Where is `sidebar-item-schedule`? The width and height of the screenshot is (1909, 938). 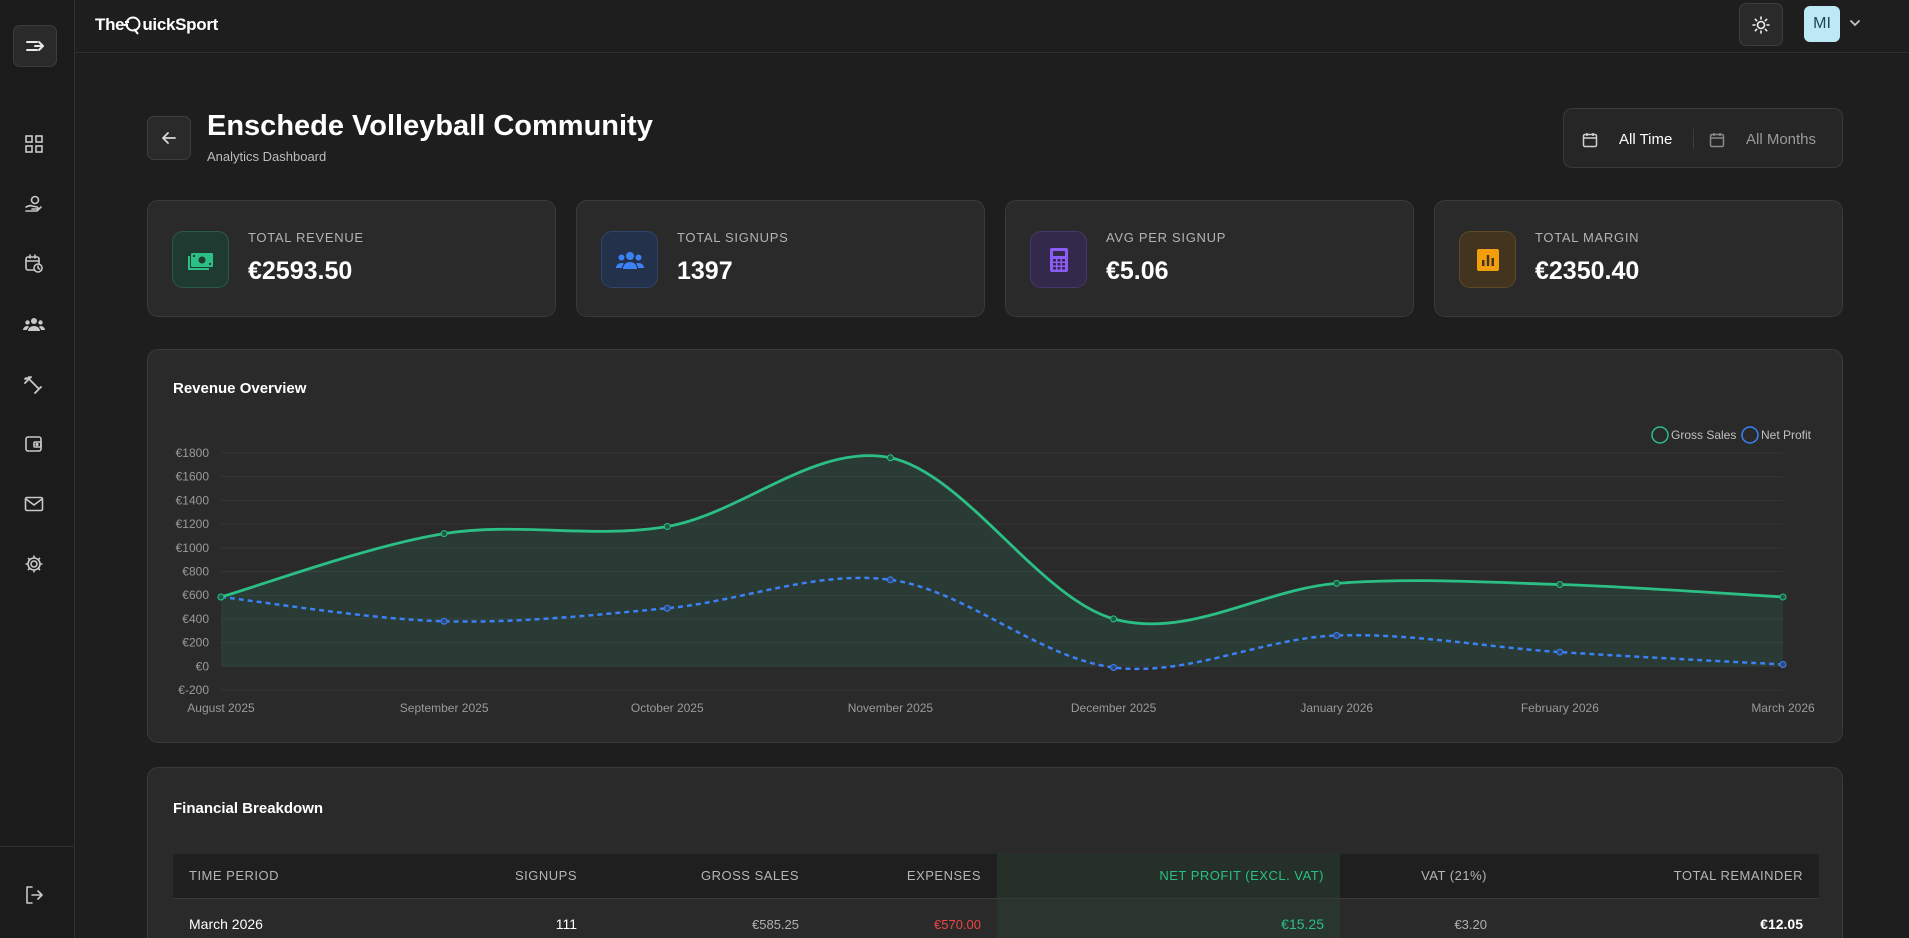 sidebar-item-schedule is located at coordinates (34, 264).